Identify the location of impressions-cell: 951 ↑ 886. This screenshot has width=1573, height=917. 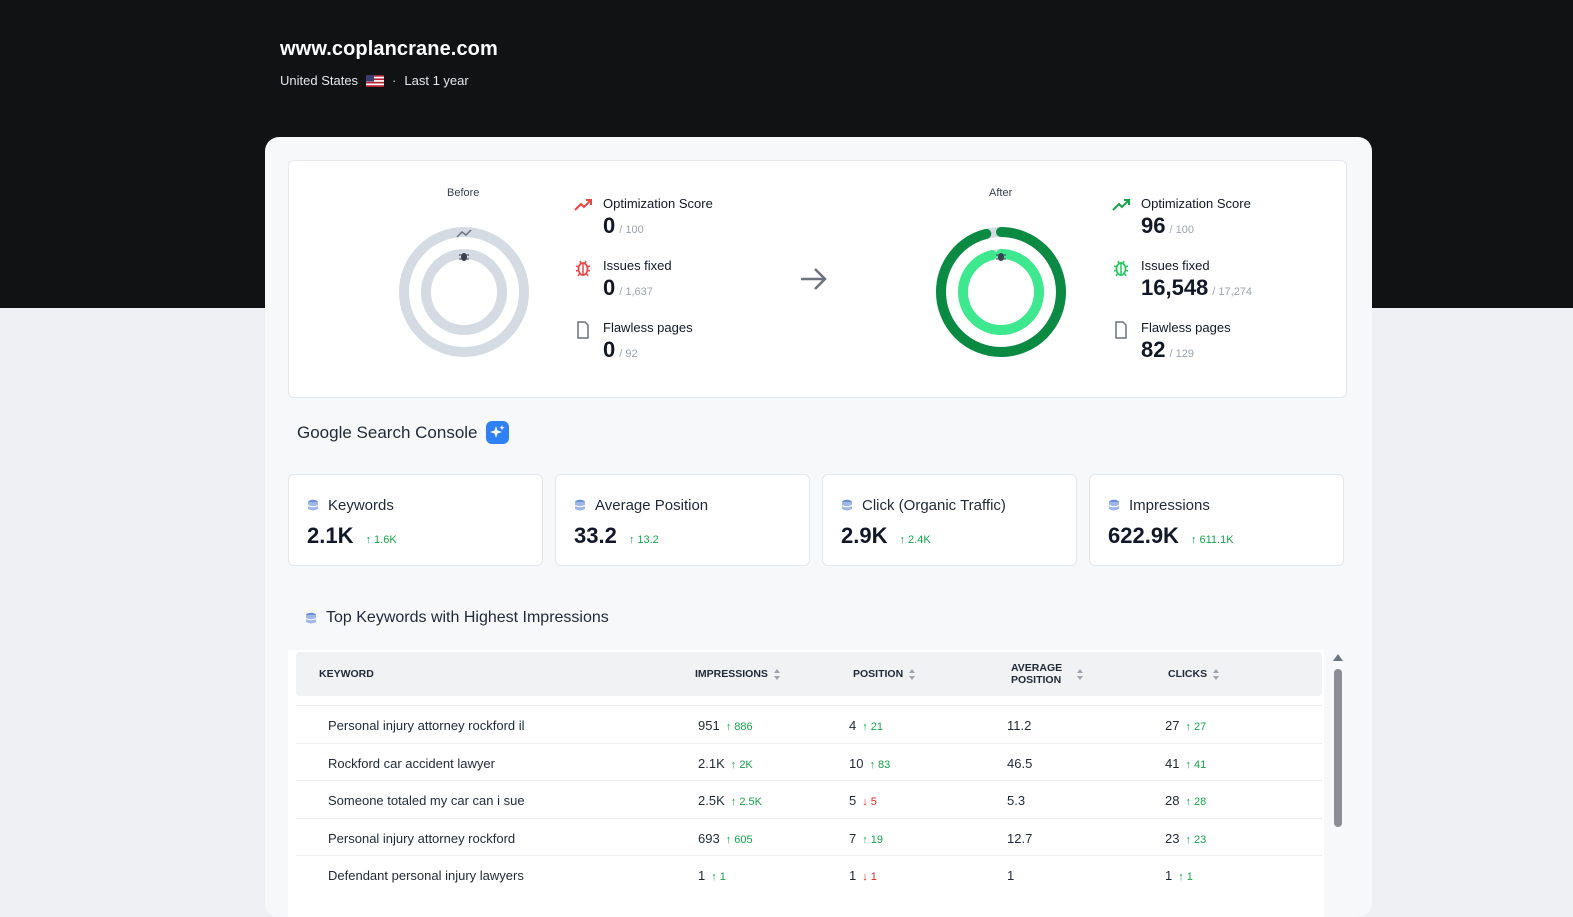
(725, 725).